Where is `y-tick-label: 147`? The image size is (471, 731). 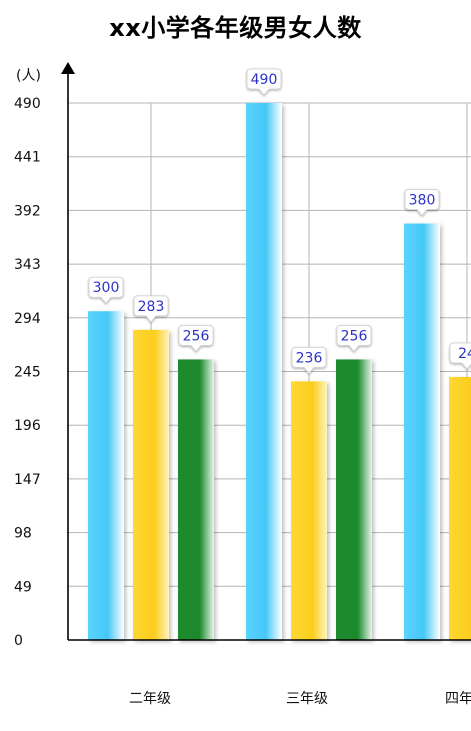 y-tick-label: 147 is located at coordinates (27, 480).